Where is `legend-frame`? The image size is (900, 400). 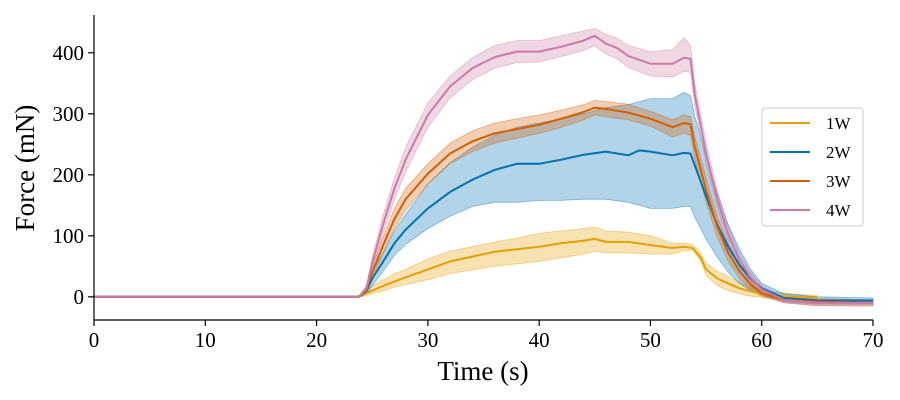 legend-frame is located at coordinates (812, 167).